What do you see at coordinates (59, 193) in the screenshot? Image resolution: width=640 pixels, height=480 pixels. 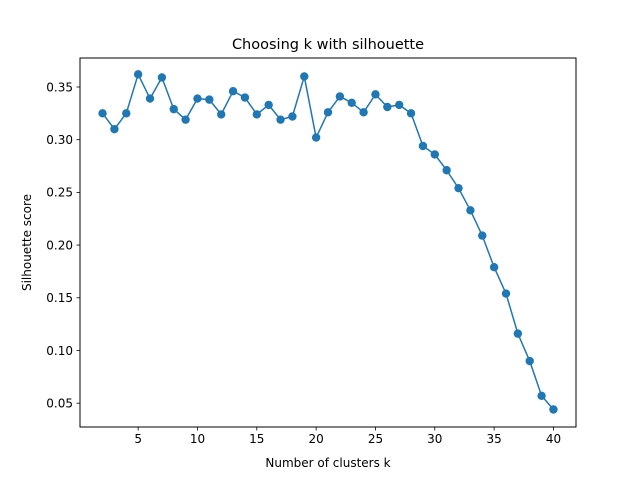 I see `y-tick-label: 0.25` at bounding box center [59, 193].